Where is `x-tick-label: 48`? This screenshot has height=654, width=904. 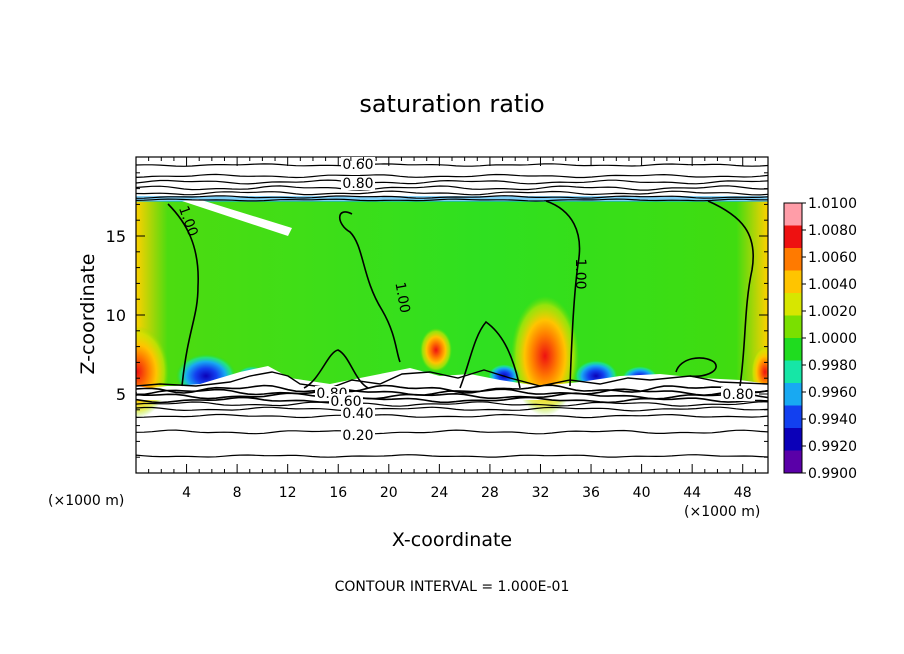
x-tick-label: 48 is located at coordinates (743, 493).